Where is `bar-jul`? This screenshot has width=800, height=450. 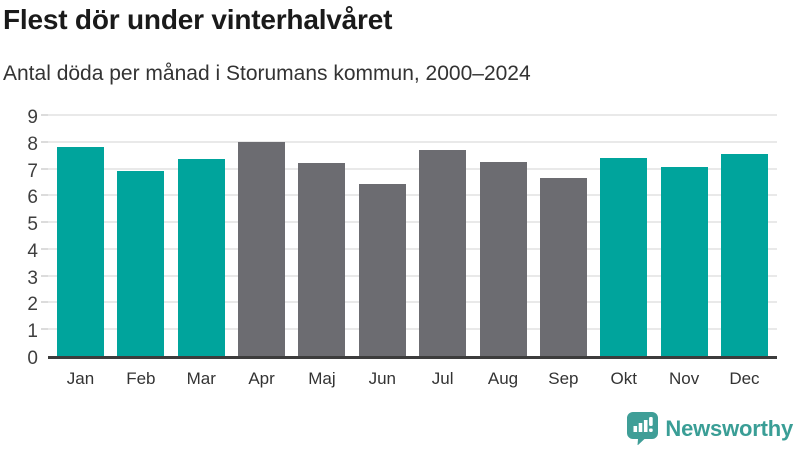 bar-jul is located at coordinates (443, 252).